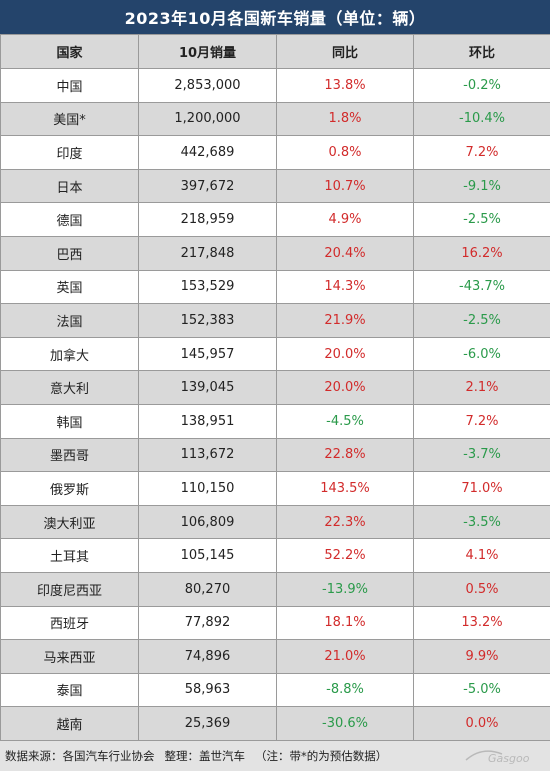 Image resolution: width=550 pixels, height=771 pixels. Describe the element at coordinates (481, 85) in the screenshot. I see `mom-cell: -0.2%` at that location.